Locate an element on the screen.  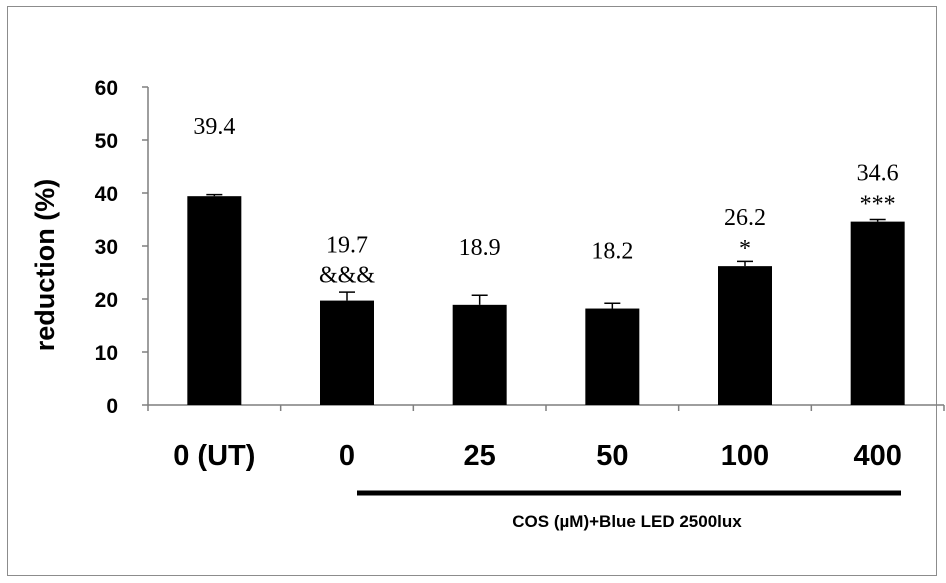
x-axis: 0 (UT) 0 25 50 100 400 is located at coordinates (546, 438).